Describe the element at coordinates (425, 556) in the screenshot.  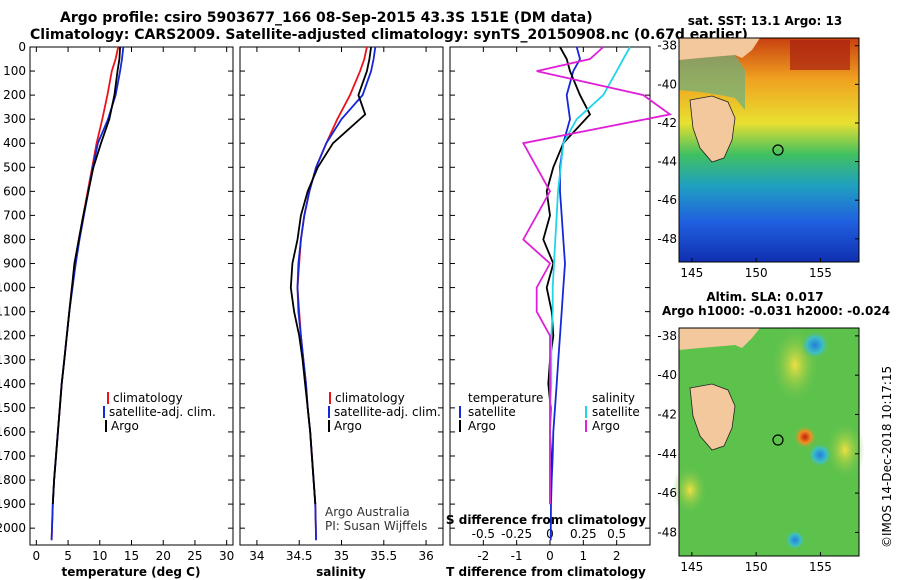
I see `x-tick-label: 36` at that location.